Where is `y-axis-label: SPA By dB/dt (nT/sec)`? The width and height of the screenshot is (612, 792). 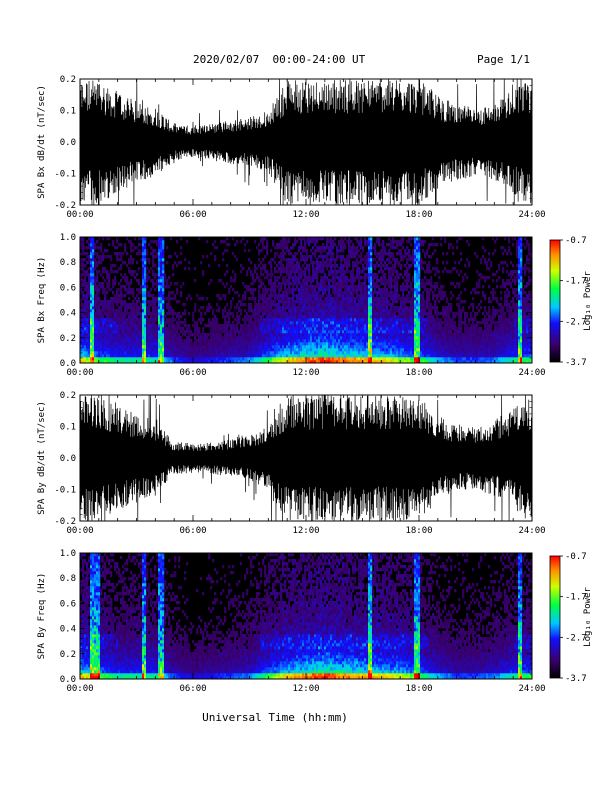 y-axis-label: SPA By dB/dt (nT/sec) is located at coordinates (42, 458).